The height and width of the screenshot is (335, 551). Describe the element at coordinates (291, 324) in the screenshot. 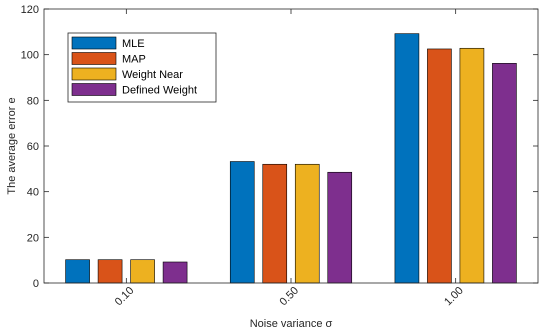

I see `x-axis-label: Noise variance σ` at that location.